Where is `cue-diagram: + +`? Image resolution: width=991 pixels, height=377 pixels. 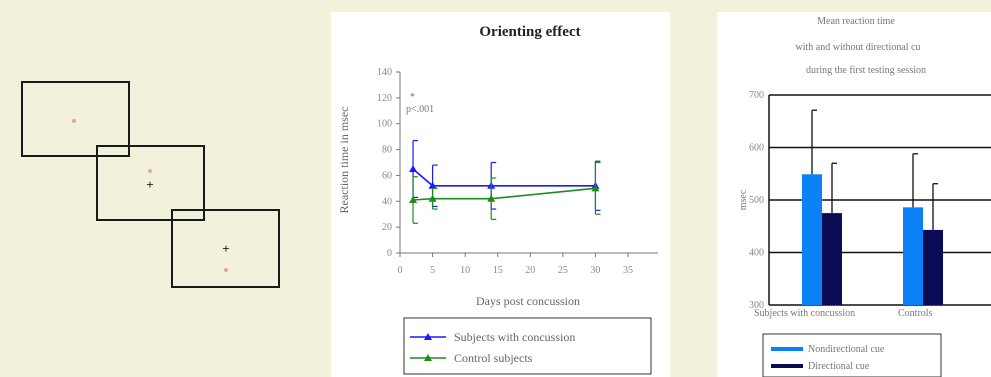
cue-diagram: + + is located at coordinates (150, 184).